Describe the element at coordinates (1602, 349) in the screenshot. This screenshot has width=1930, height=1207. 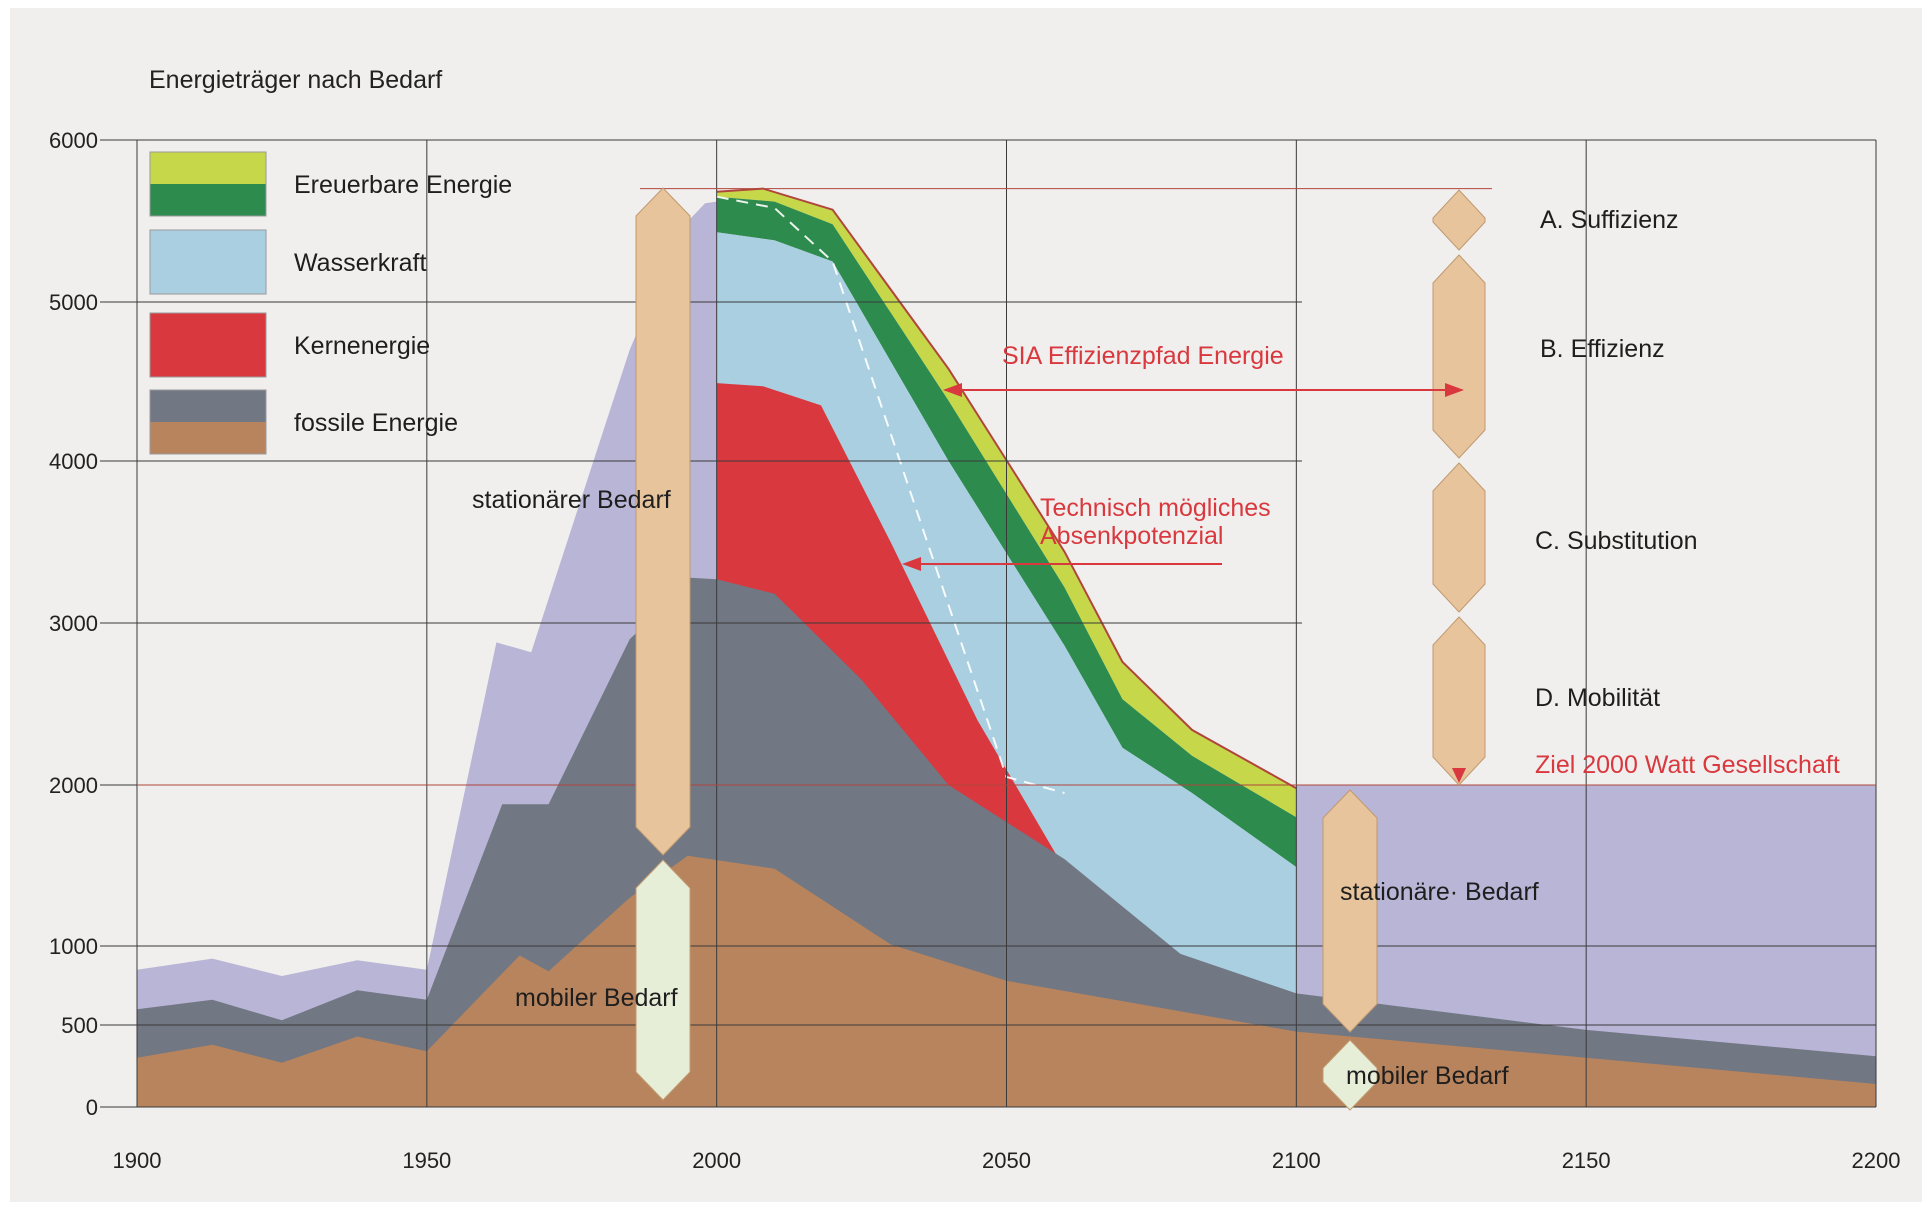
I see `label-b-effizienz: B. Effizienz` at that location.